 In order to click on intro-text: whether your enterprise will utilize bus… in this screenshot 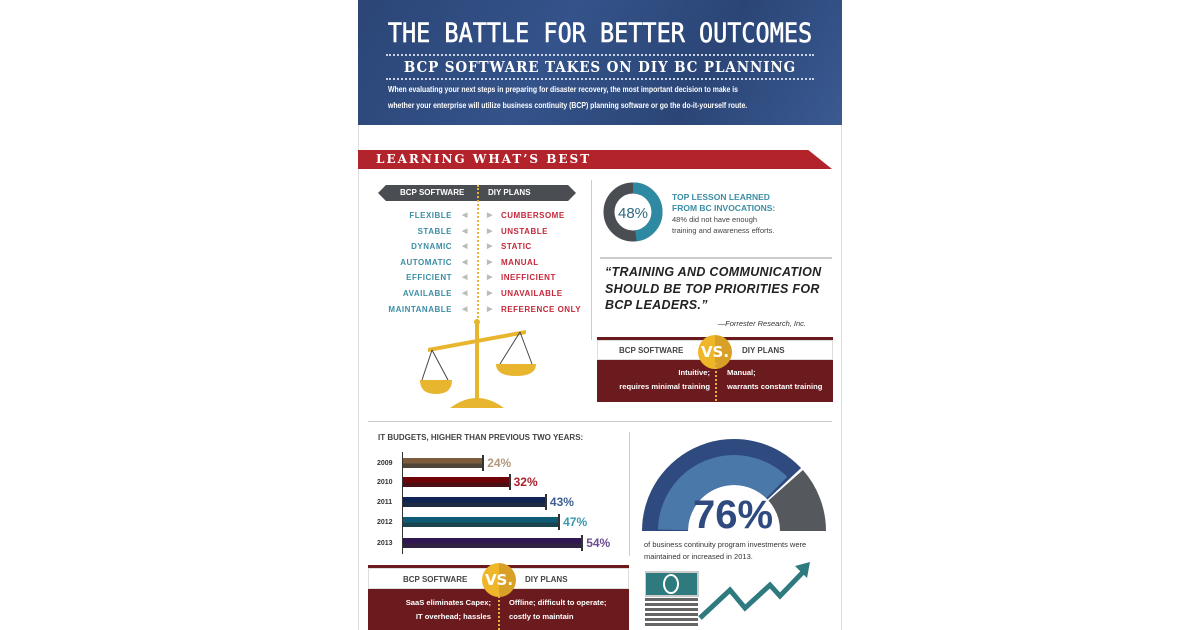, I will do `click(568, 105)`.